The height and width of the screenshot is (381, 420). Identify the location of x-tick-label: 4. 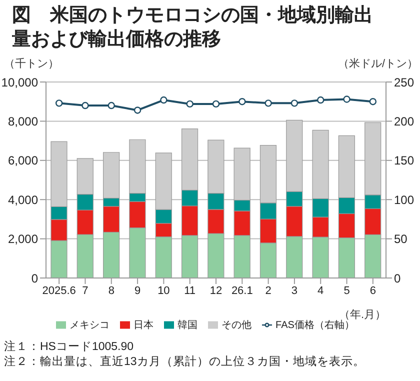
(321, 290).